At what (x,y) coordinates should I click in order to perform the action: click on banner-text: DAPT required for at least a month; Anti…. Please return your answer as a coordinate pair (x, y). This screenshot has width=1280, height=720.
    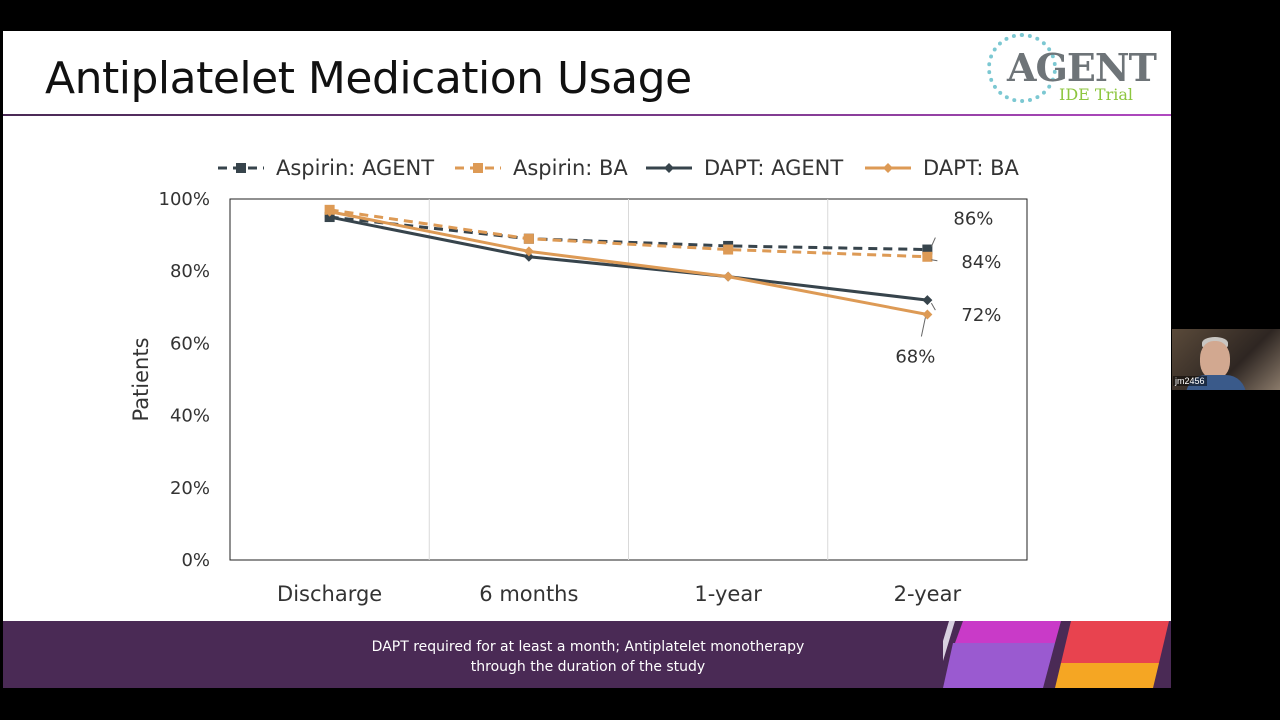
    Looking at the image, I should click on (588, 657).